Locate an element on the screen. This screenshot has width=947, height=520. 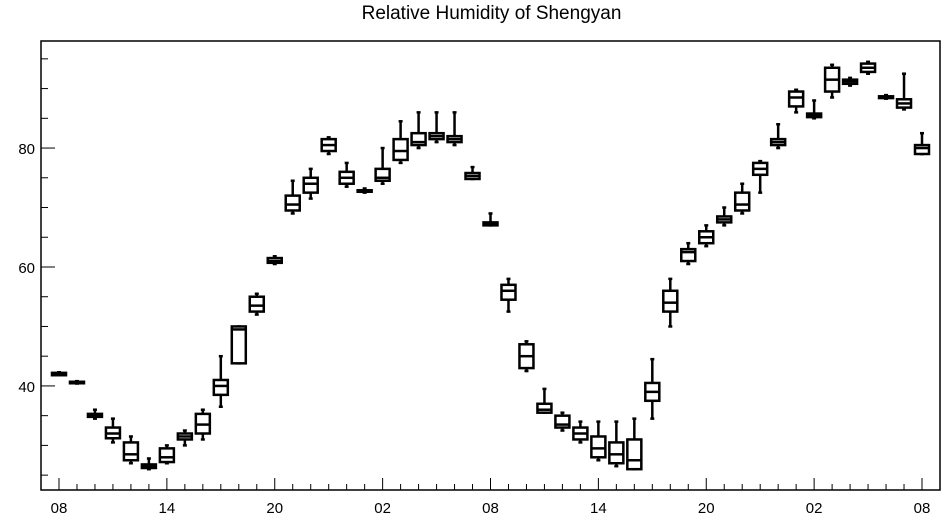
chart-title: Relative Humidity of Shengyan is located at coordinates (491, 13).